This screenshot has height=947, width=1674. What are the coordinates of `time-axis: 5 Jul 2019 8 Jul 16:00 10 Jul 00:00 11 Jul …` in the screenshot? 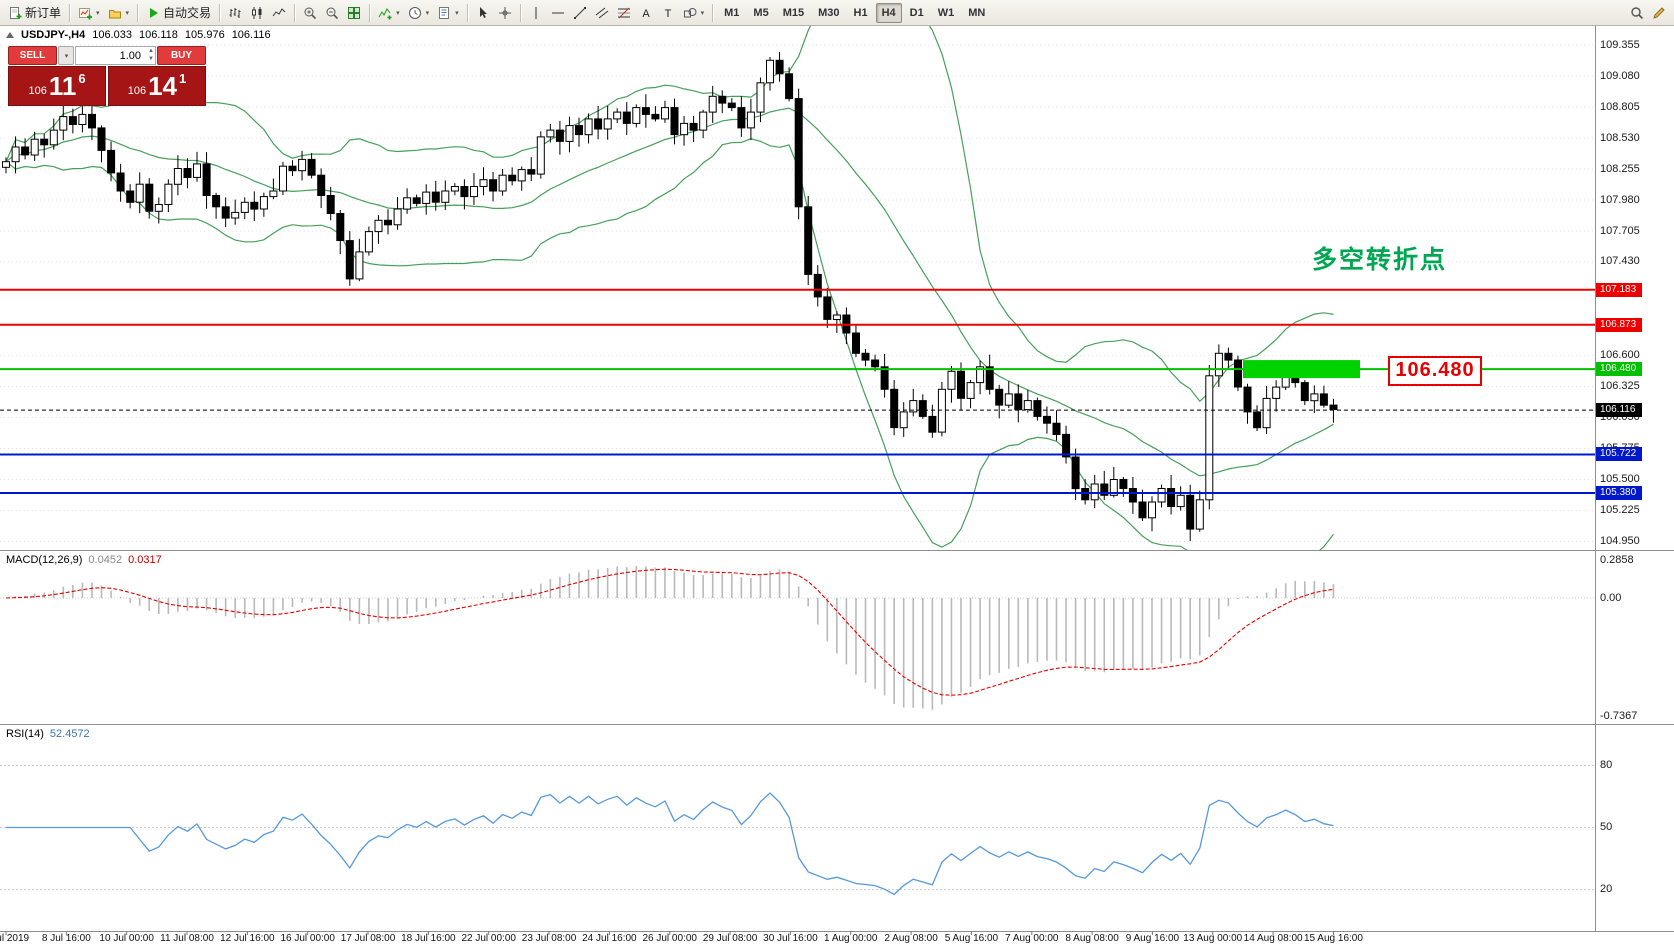 It's located at (797, 939).